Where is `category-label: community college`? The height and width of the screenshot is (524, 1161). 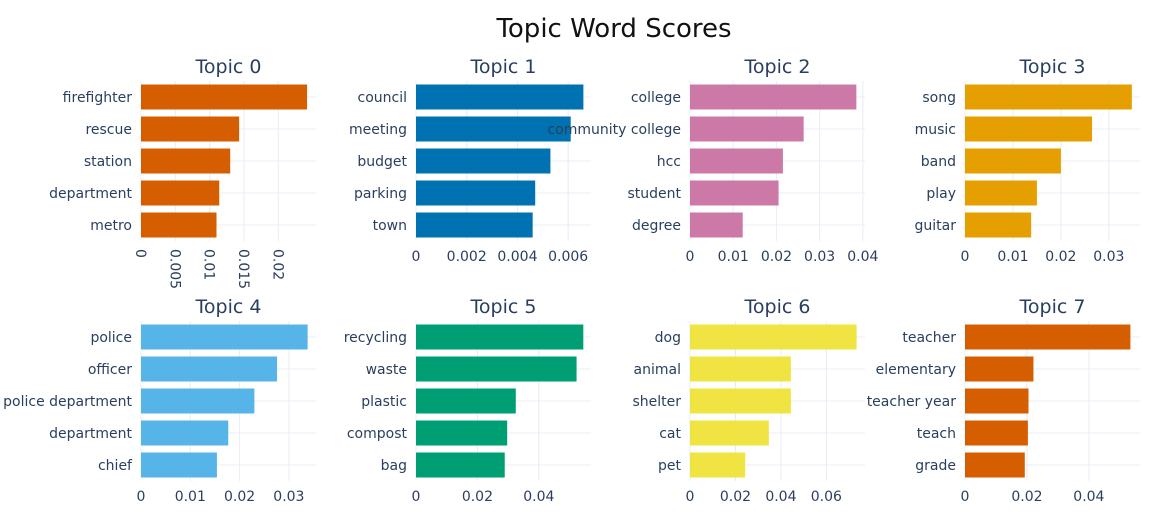 category-label: community college is located at coordinates (614, 130).